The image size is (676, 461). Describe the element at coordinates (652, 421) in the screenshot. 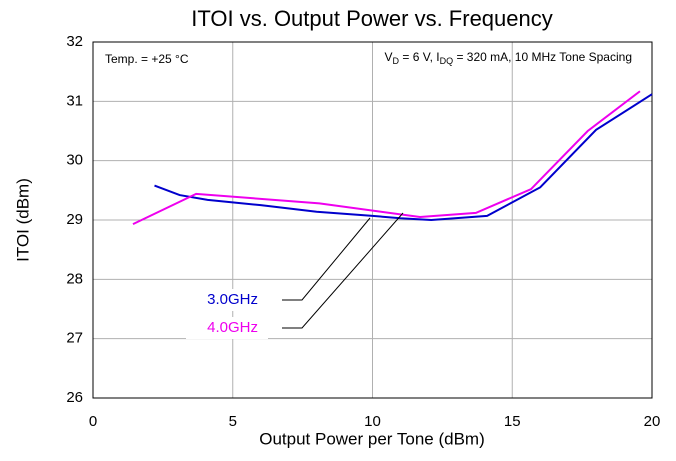

I see `x-tick-label: 20` at that location.